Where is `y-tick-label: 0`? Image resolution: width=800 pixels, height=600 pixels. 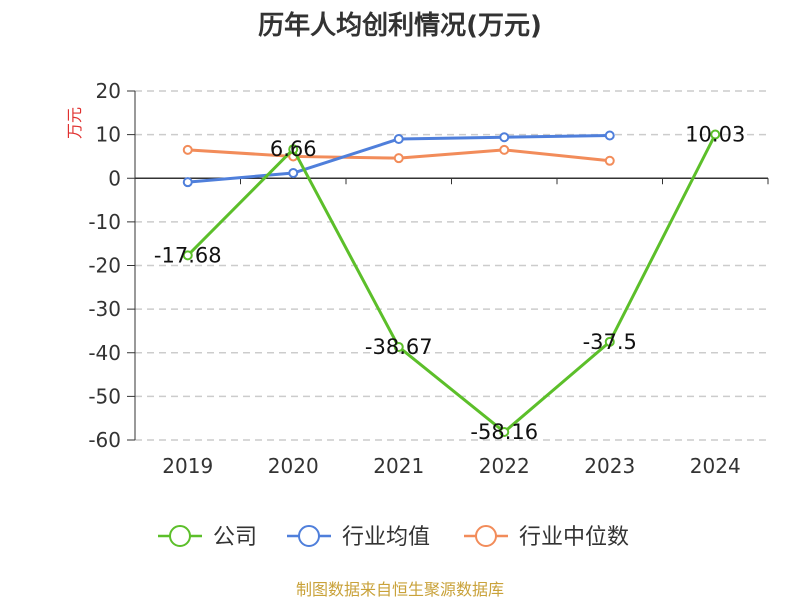 y-tick-label: 0 is located at coordinates (114, 178).